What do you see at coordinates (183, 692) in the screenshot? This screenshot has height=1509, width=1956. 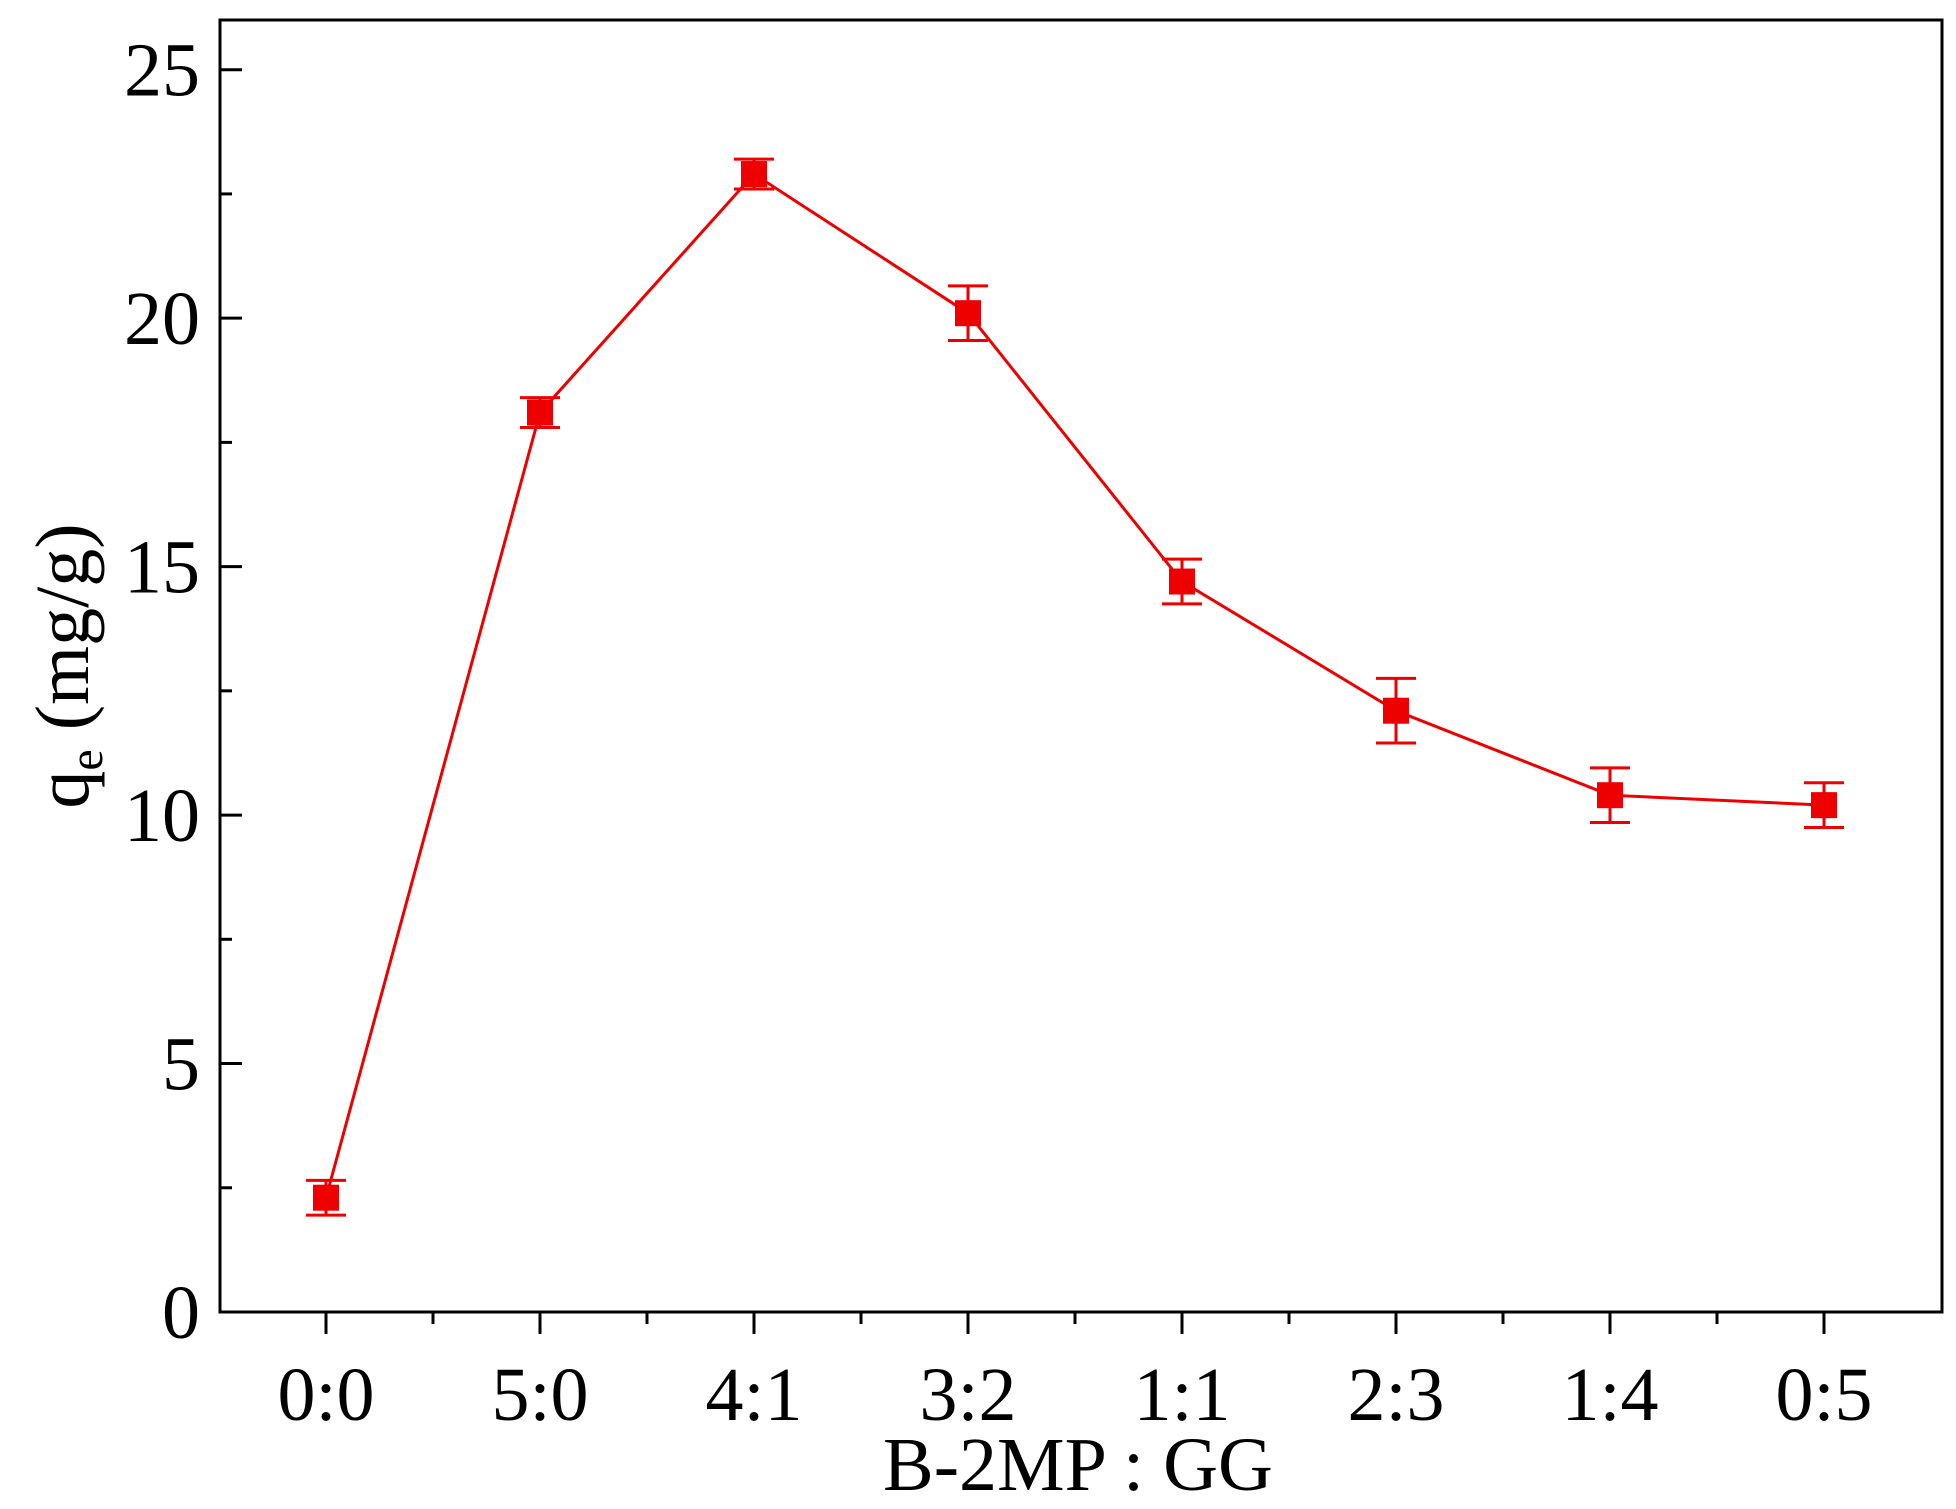 I see `y-axis: 0 5 10 15 20 25` at bounding box center [183, 692].